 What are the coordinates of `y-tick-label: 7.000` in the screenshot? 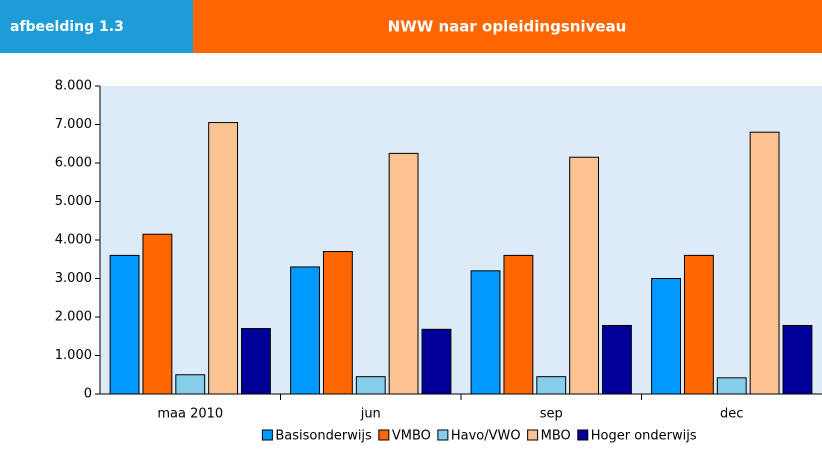 It's located at (73, 124).